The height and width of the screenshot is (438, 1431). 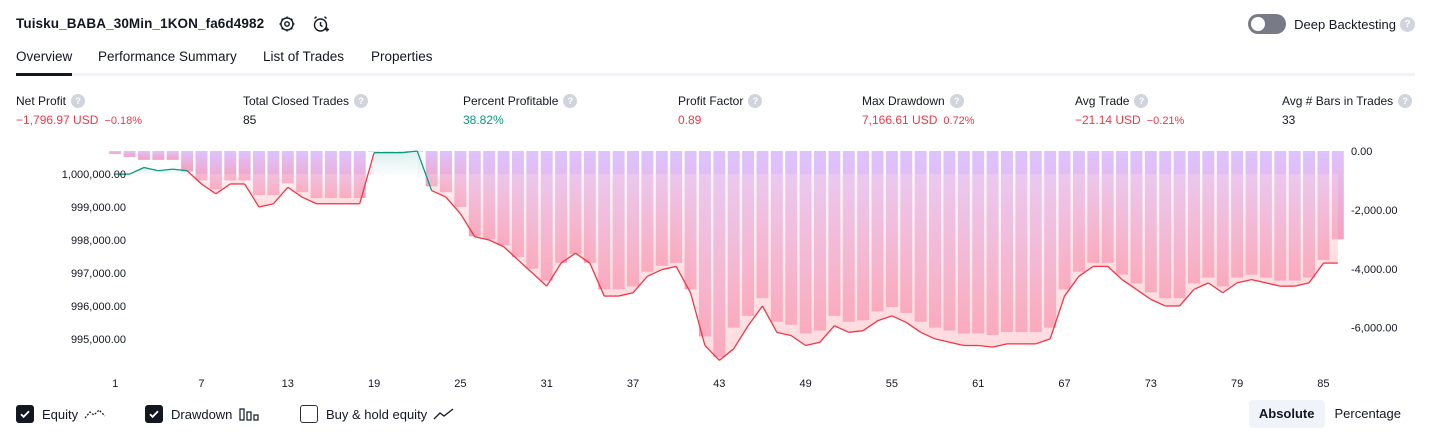 I want to click on legend-buy-hold-equity: Buy & hold equity, so click(x=377, y=414).